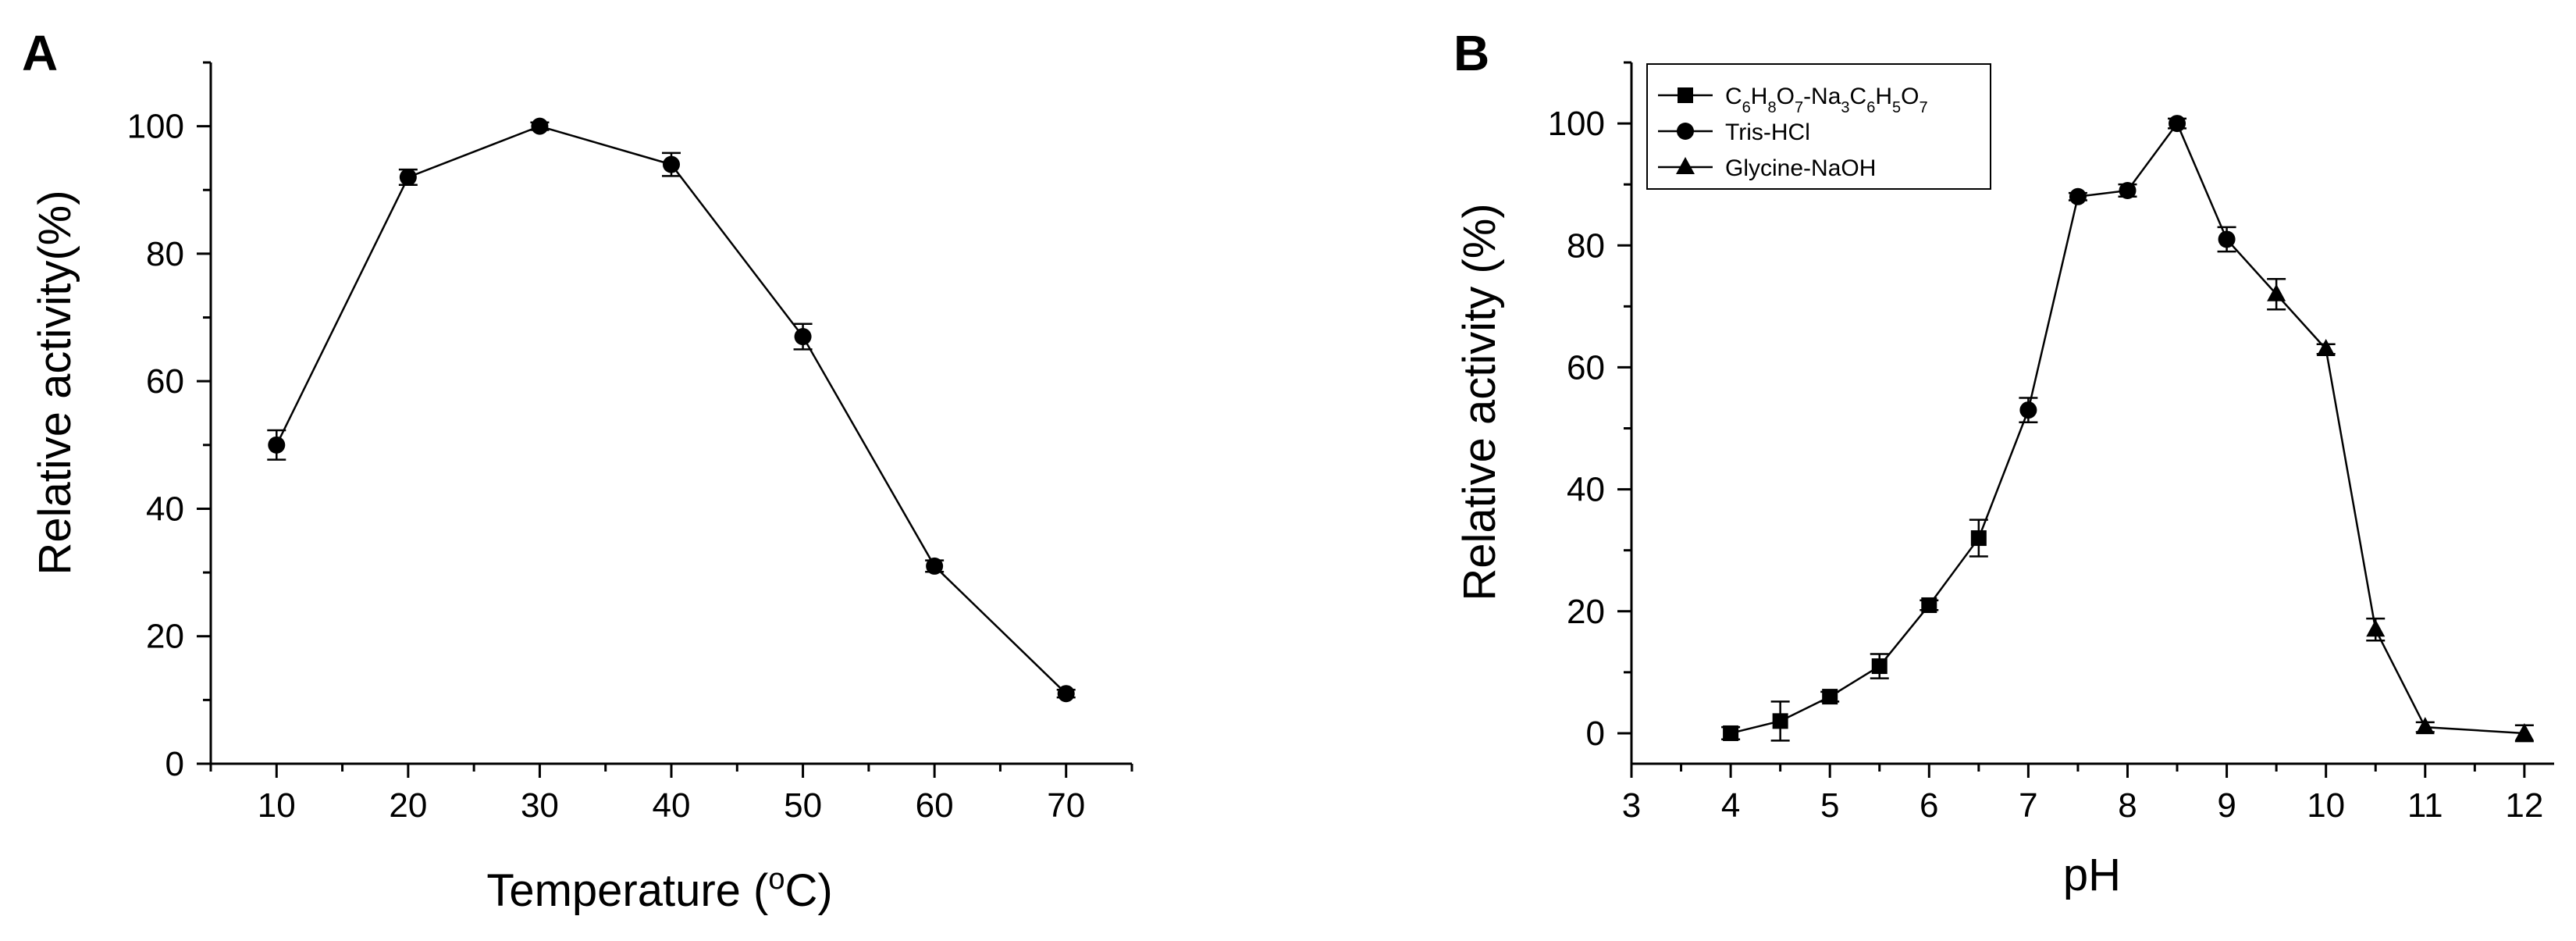 This screenshot has height=941, width=2576. I want to click on x-tick-label-b: 6, so click(1929, 806).